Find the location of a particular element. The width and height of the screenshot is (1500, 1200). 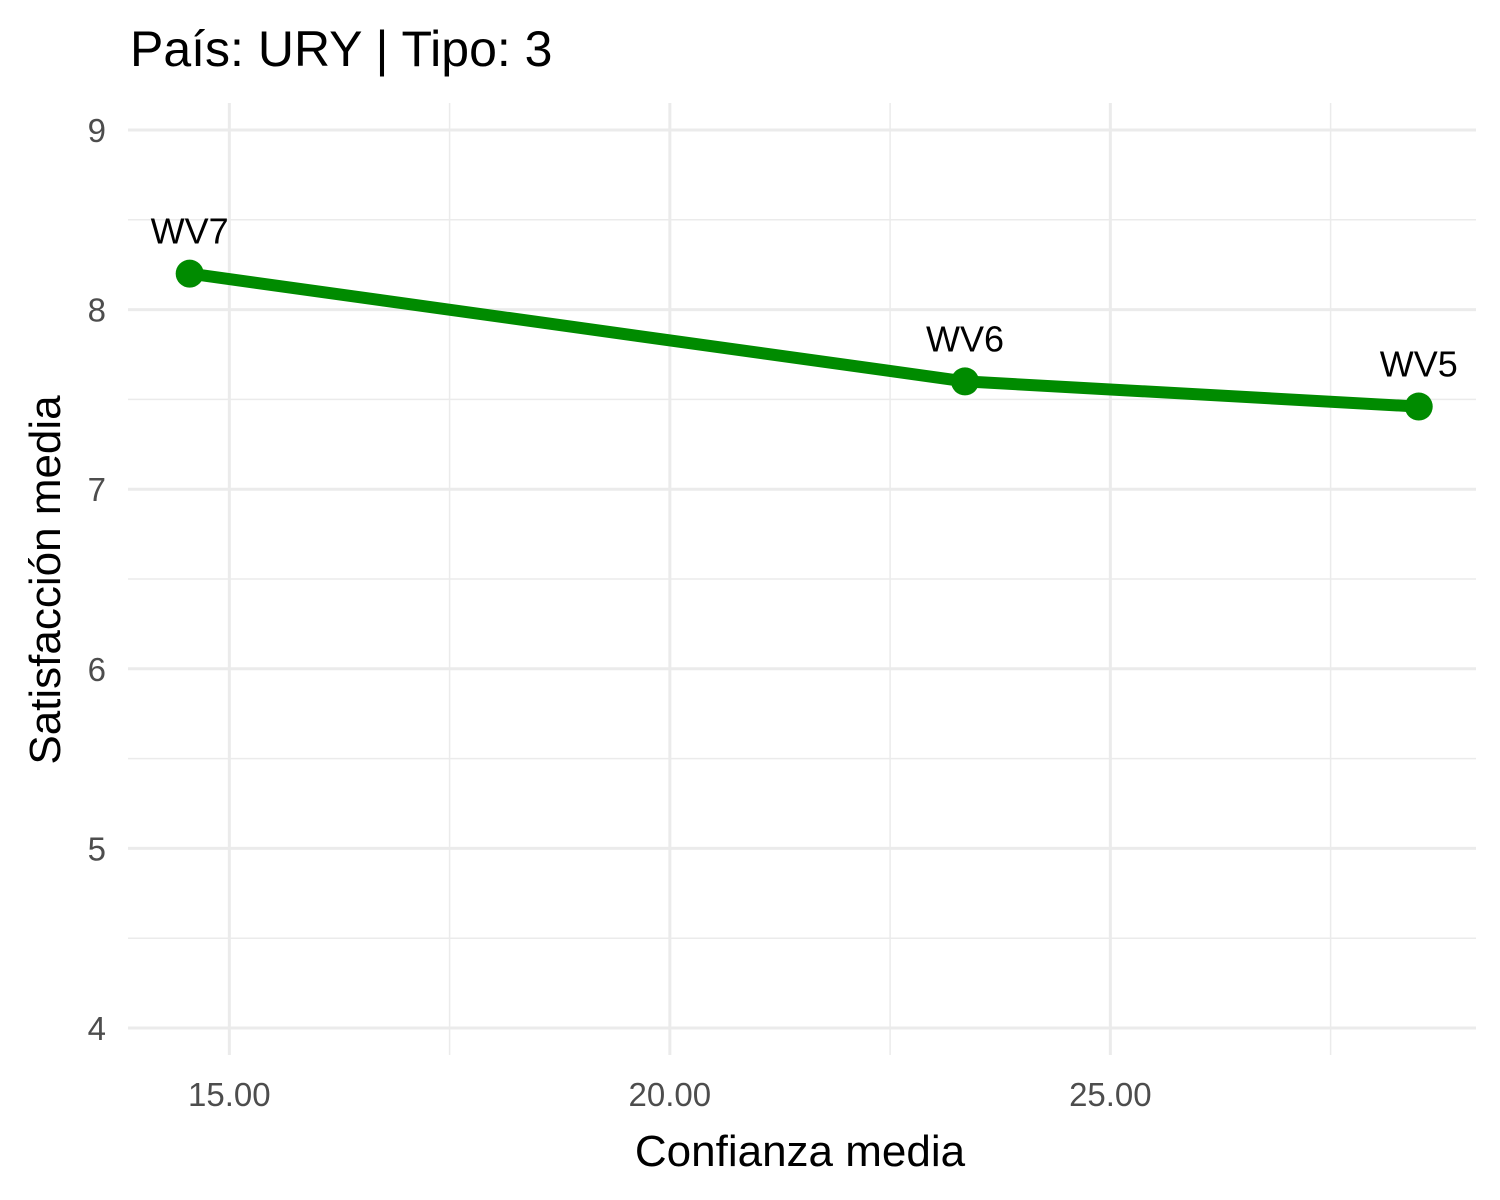

y-tick-label: 4 is located at coordinates (97, 1028).